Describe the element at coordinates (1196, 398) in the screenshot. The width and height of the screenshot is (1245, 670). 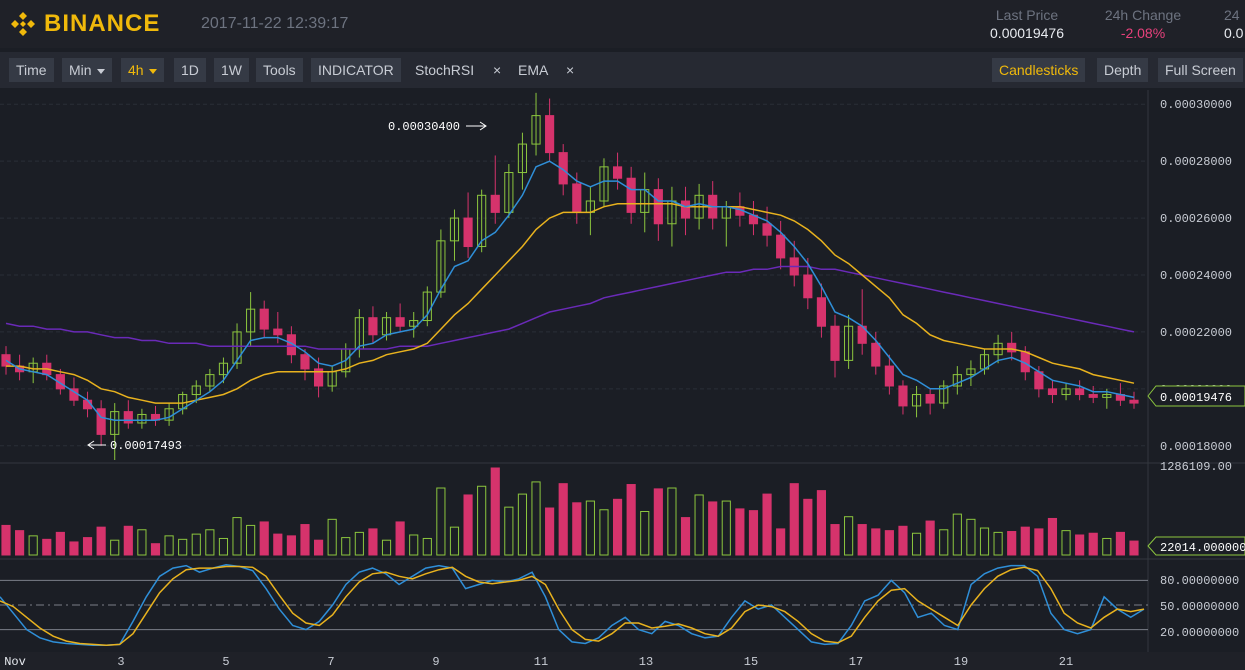
I see `last-price-tag-label: 0.00019476` at that location.